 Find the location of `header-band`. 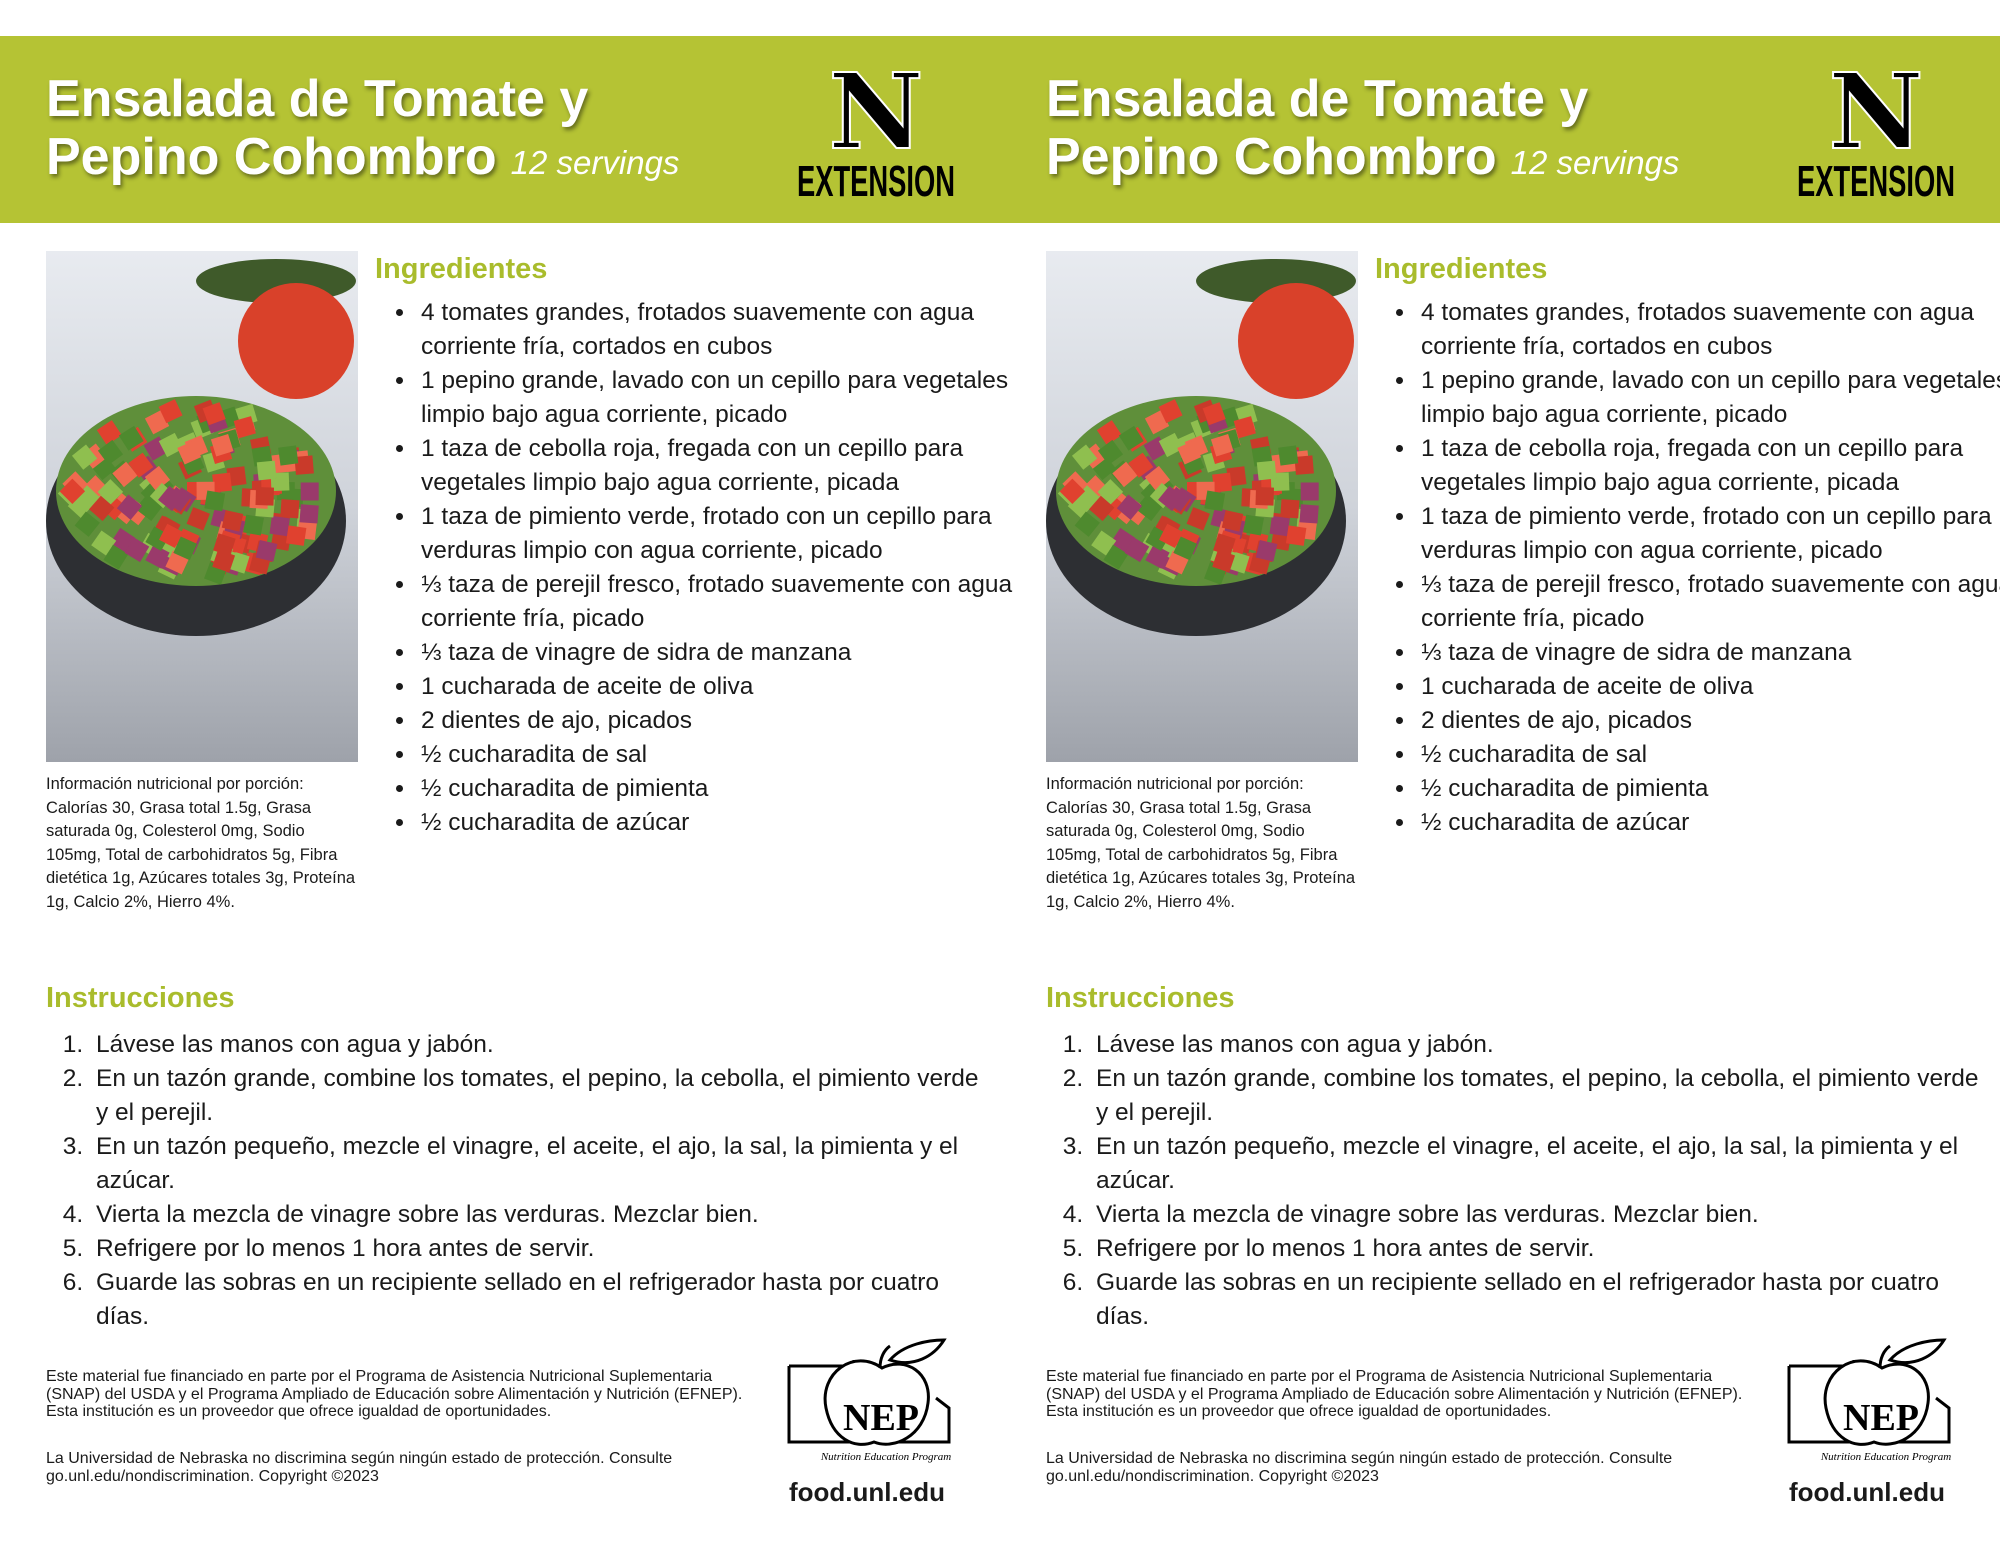

header-band is located at coordinates (1000, 129).